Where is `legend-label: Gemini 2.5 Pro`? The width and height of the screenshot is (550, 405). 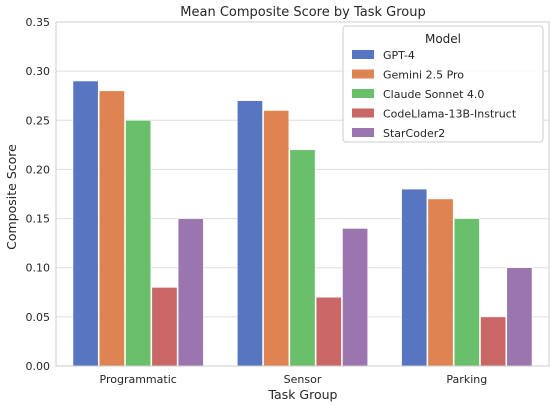 legend-label: Gemini 2.5 Pro is located at coordinates (423, 75).